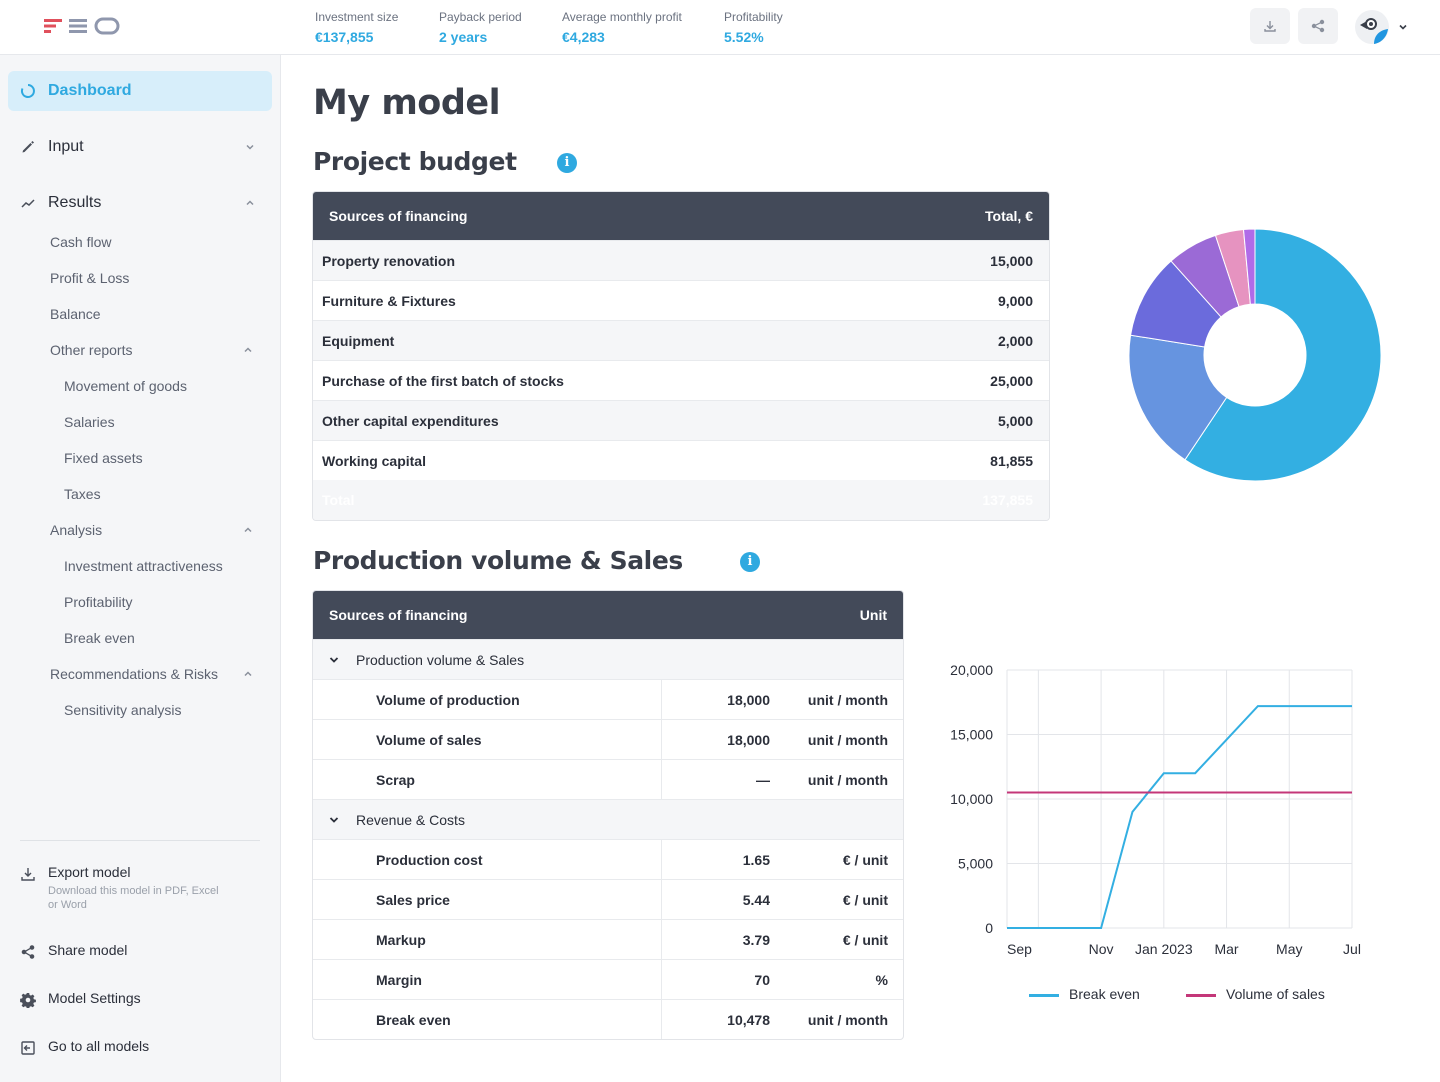 Image resolution: width=1440 pixels, height=1082 pixels. What do you see at coordinates (356, 27) in the screenshot?
I see `kpi-investment-size: Investment size €137,855` at bounding box center [356, 27].